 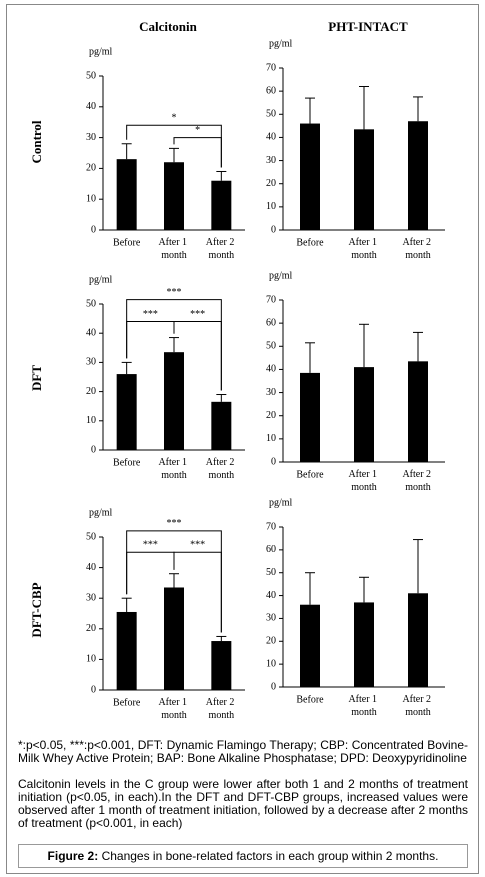 I want to click on significance-label: *, so click(x=197, y=130).